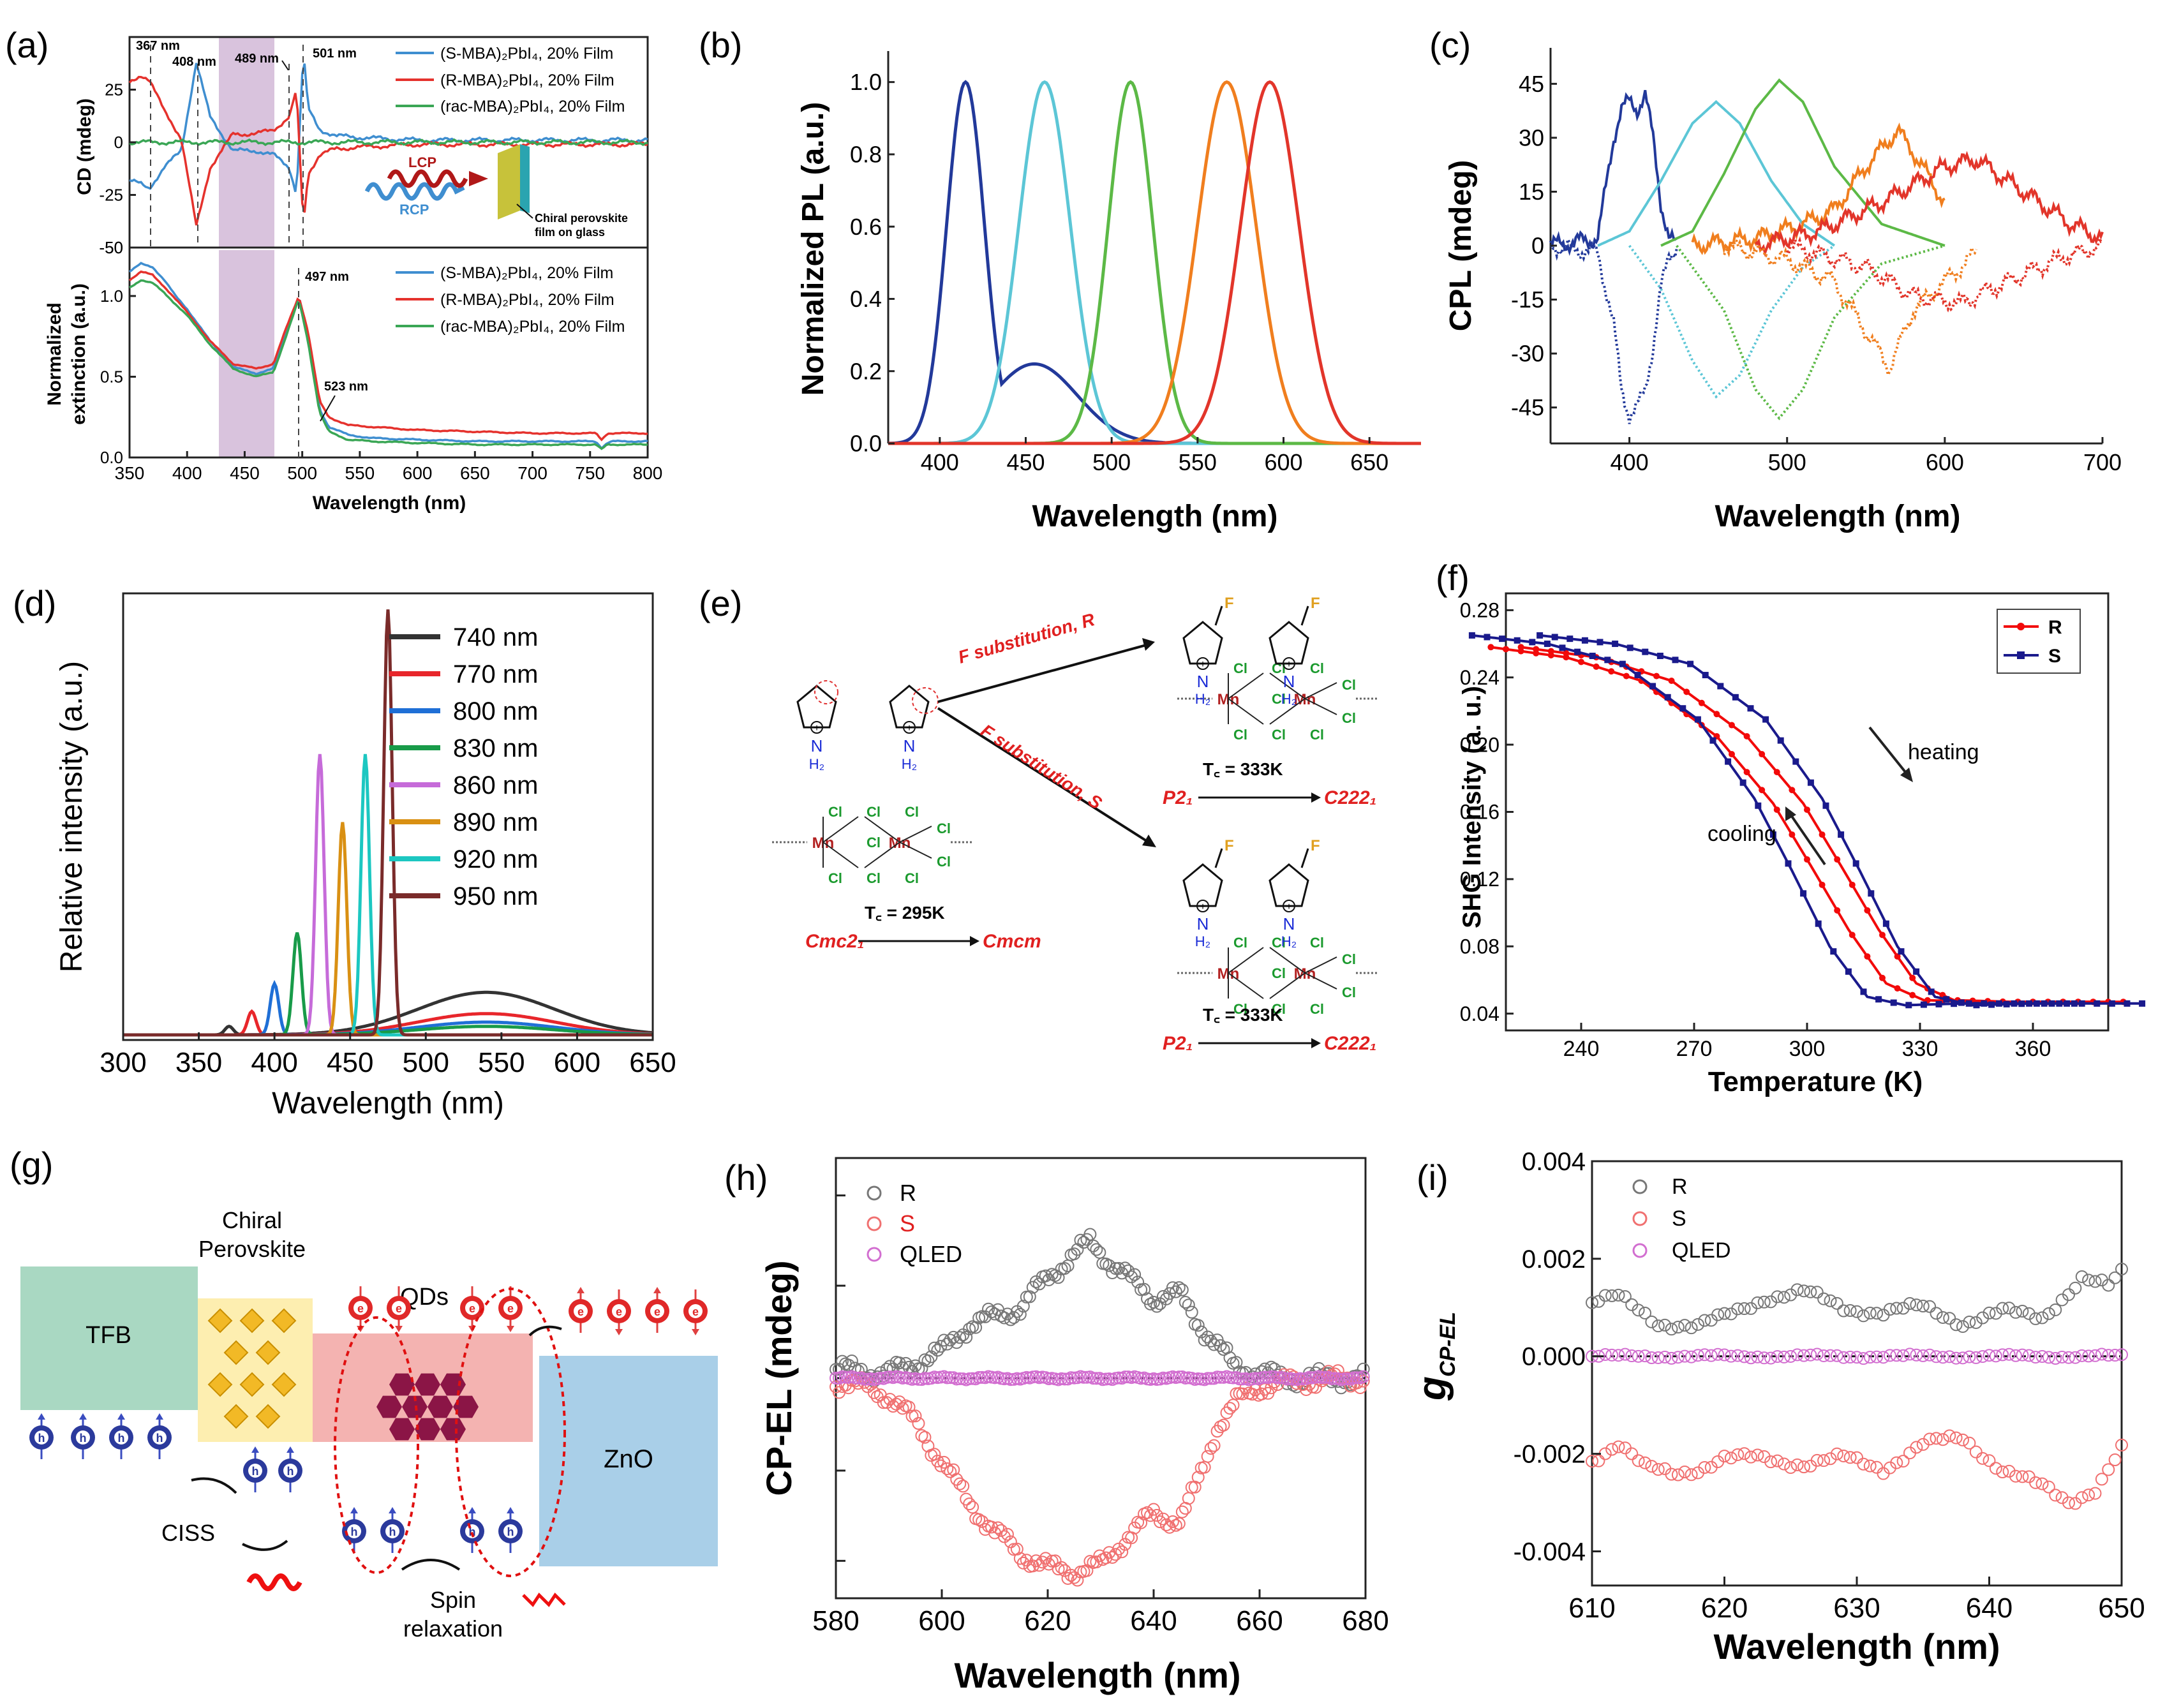 The height and width of the screenshot is (1708, 2158). I want to click on h-xtick-label: 620, so click(1048, 1621).